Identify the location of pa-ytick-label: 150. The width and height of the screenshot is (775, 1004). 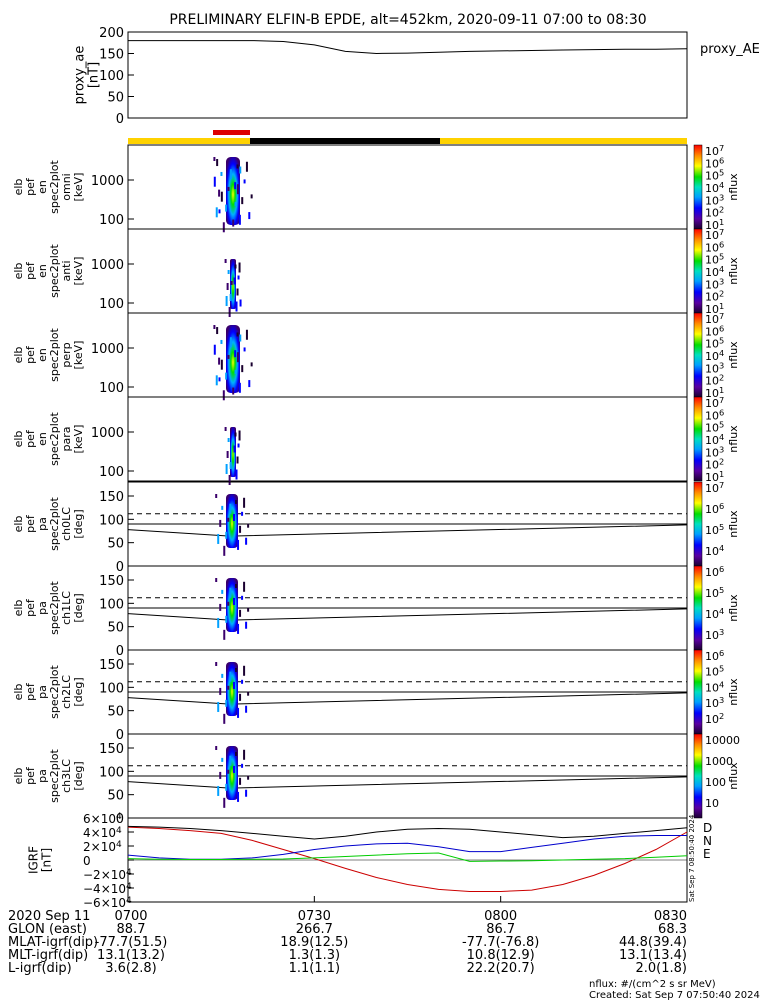
(111, 581).